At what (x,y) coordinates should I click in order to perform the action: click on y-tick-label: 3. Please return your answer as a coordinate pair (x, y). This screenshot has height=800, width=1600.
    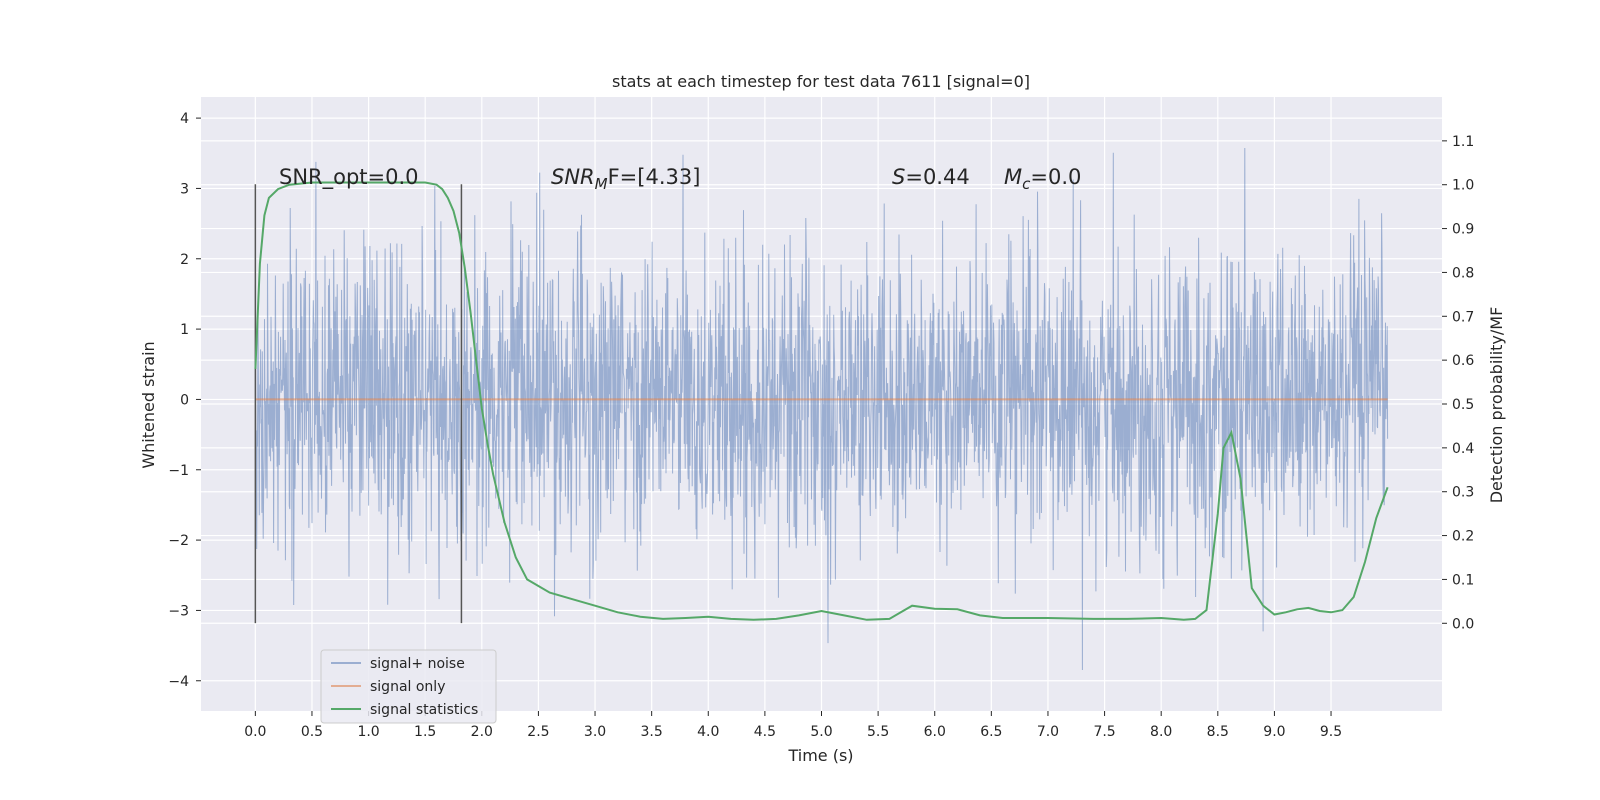
    Looking at the image, I should click on (184, 189).